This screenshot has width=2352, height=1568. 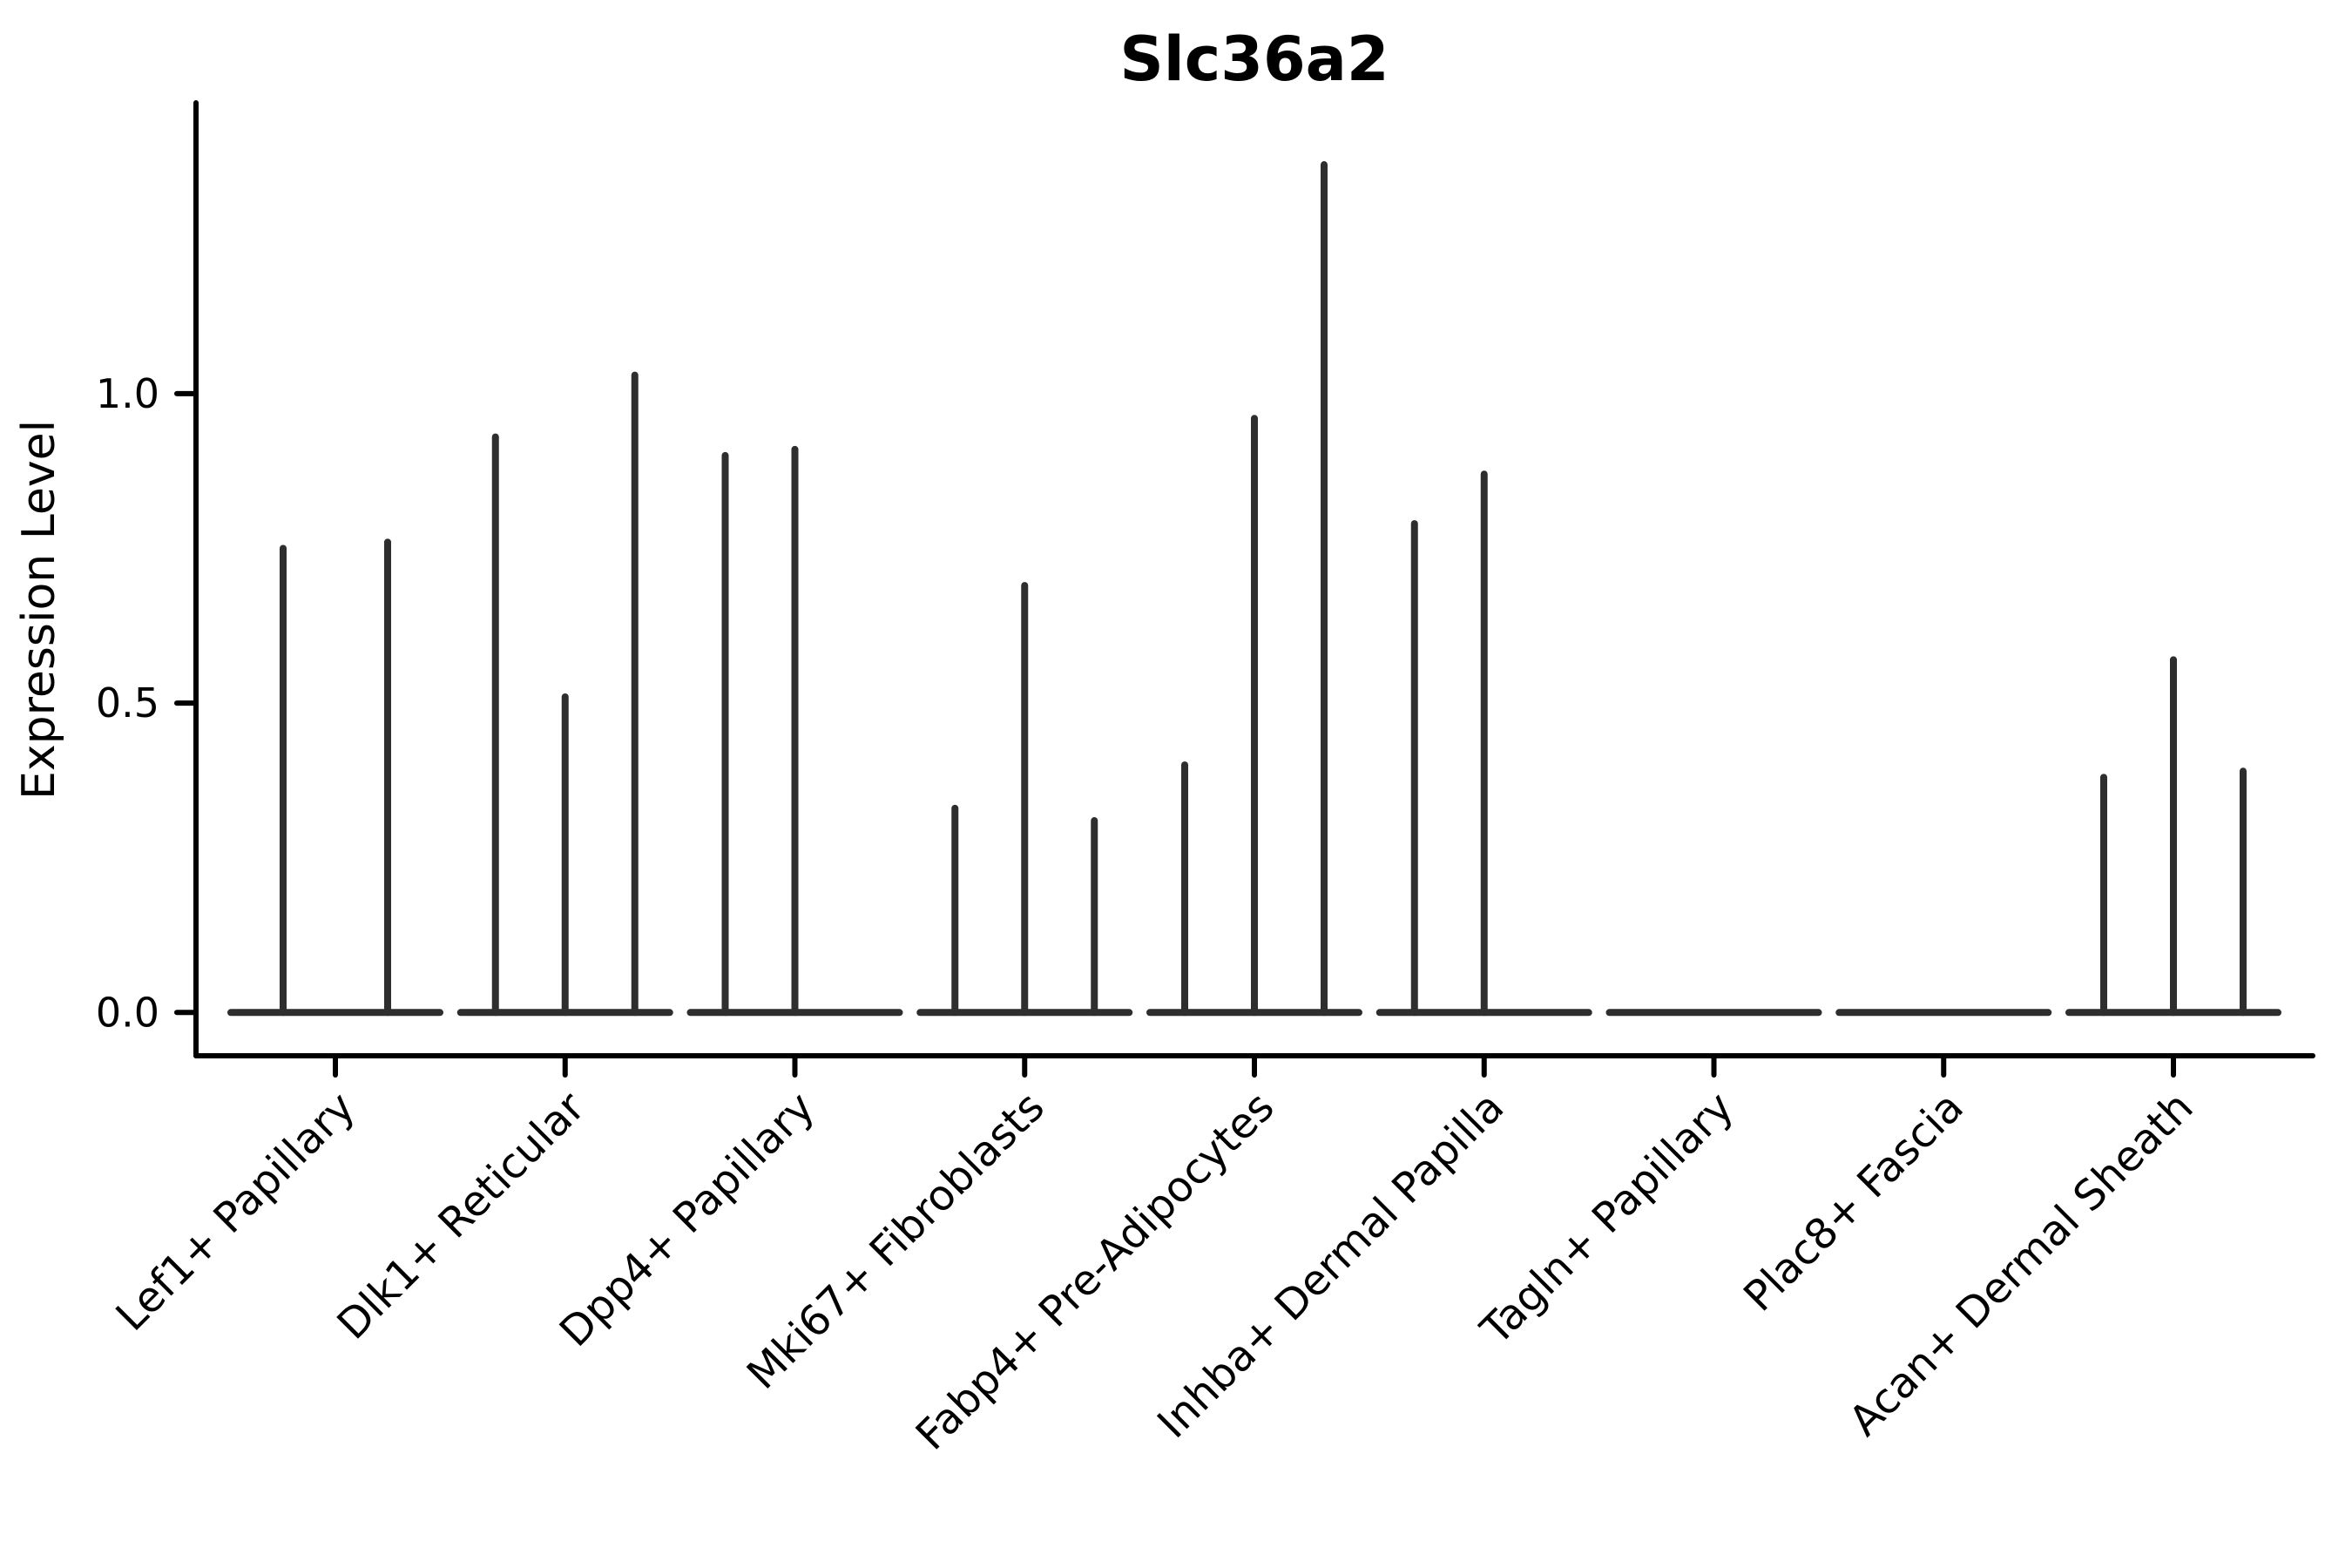 I want to click on y-tick-label: 1.0, so click(x=127, y=393).